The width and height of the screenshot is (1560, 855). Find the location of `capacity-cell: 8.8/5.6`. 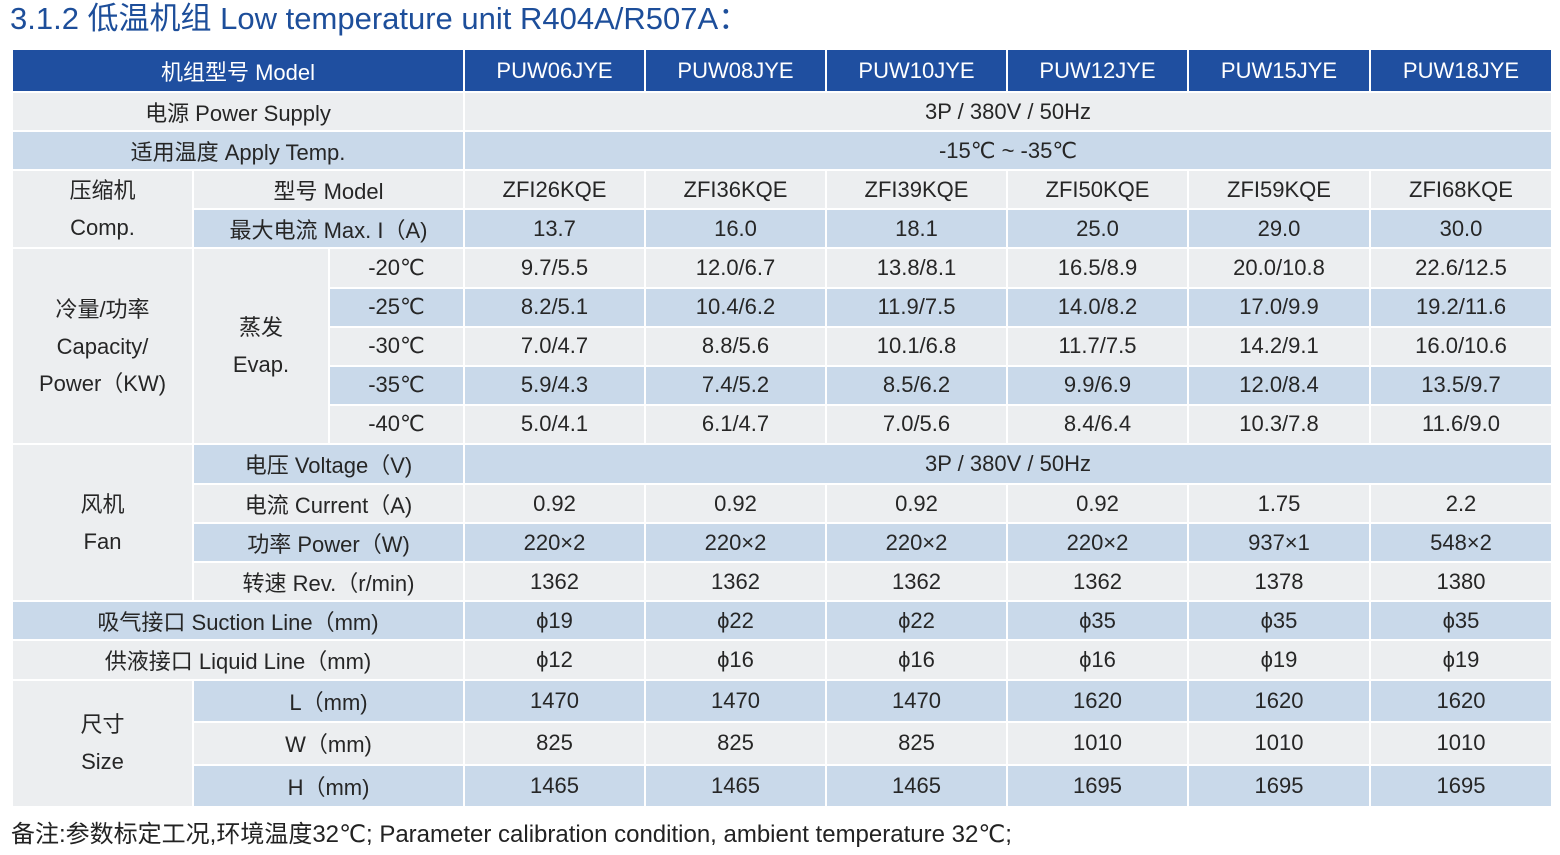

capacity-cell: 8.8/5.6 is located at coordinates (735, 346).